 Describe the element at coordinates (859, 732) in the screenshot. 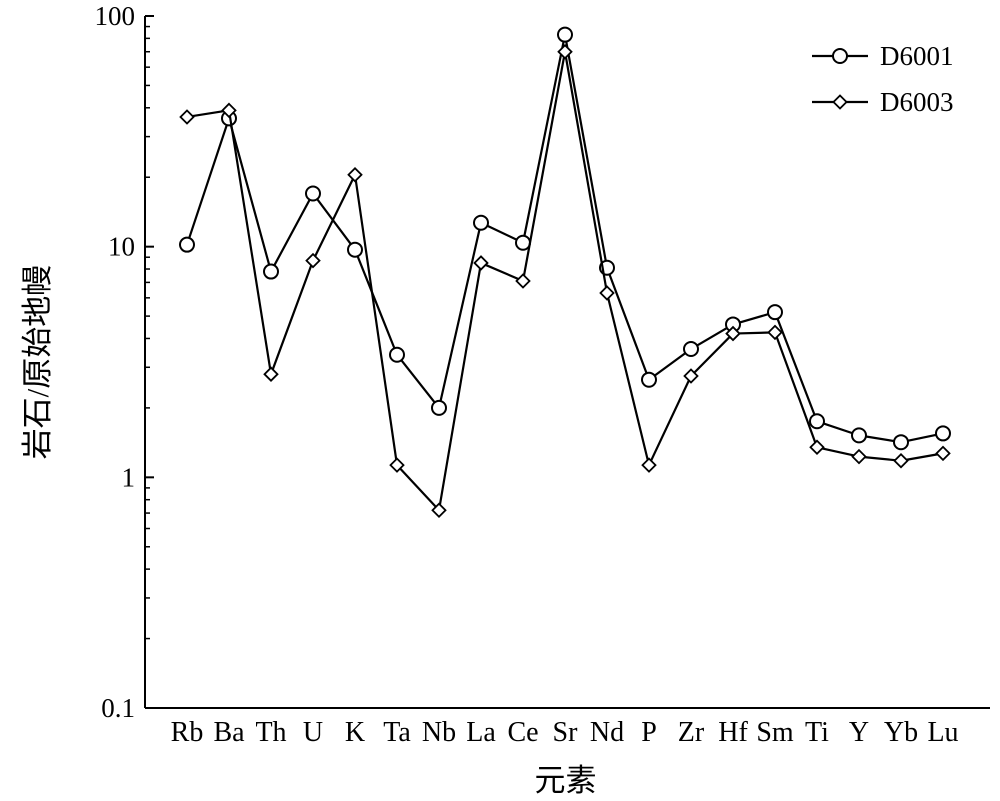

I see `x-category-label: Y` at that location.